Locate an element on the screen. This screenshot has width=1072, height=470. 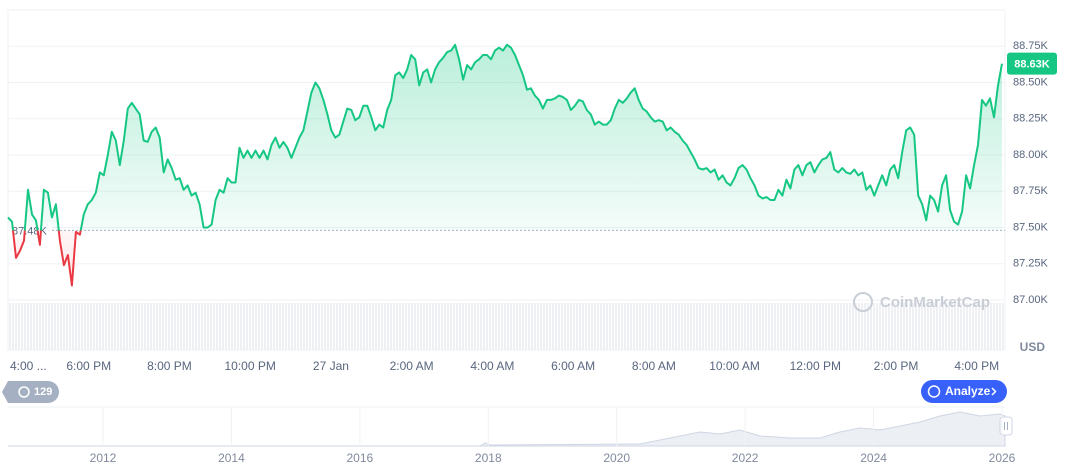
x-tick-label: 6:00 PM is located at coordinates (88, 366).